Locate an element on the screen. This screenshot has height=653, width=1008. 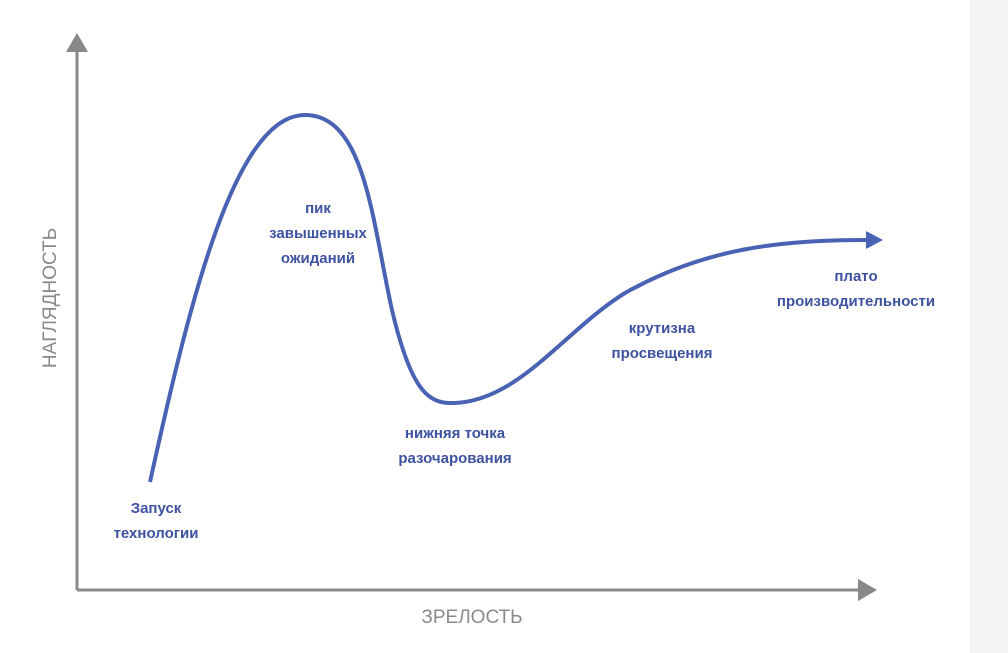
y-axis-label: НАГЛЯДНОСТЬ is located at coordinates (50, 298).